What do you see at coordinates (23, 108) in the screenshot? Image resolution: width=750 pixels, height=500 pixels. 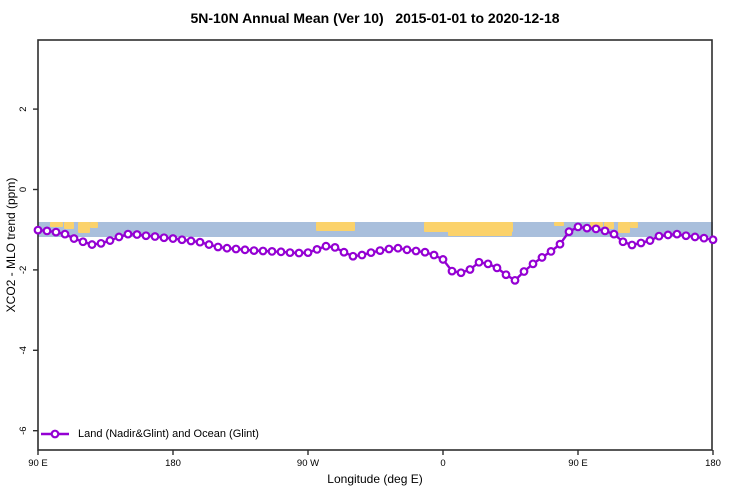 I see `y-tick-label: 2` at bounding box center [23, 108].